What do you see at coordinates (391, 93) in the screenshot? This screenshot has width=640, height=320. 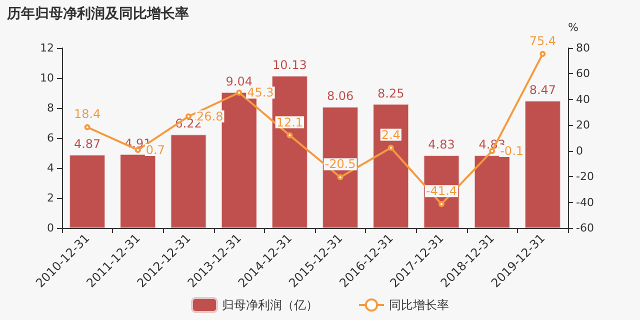 I see `data-label: 8.25` at bounding box center [391, 93].